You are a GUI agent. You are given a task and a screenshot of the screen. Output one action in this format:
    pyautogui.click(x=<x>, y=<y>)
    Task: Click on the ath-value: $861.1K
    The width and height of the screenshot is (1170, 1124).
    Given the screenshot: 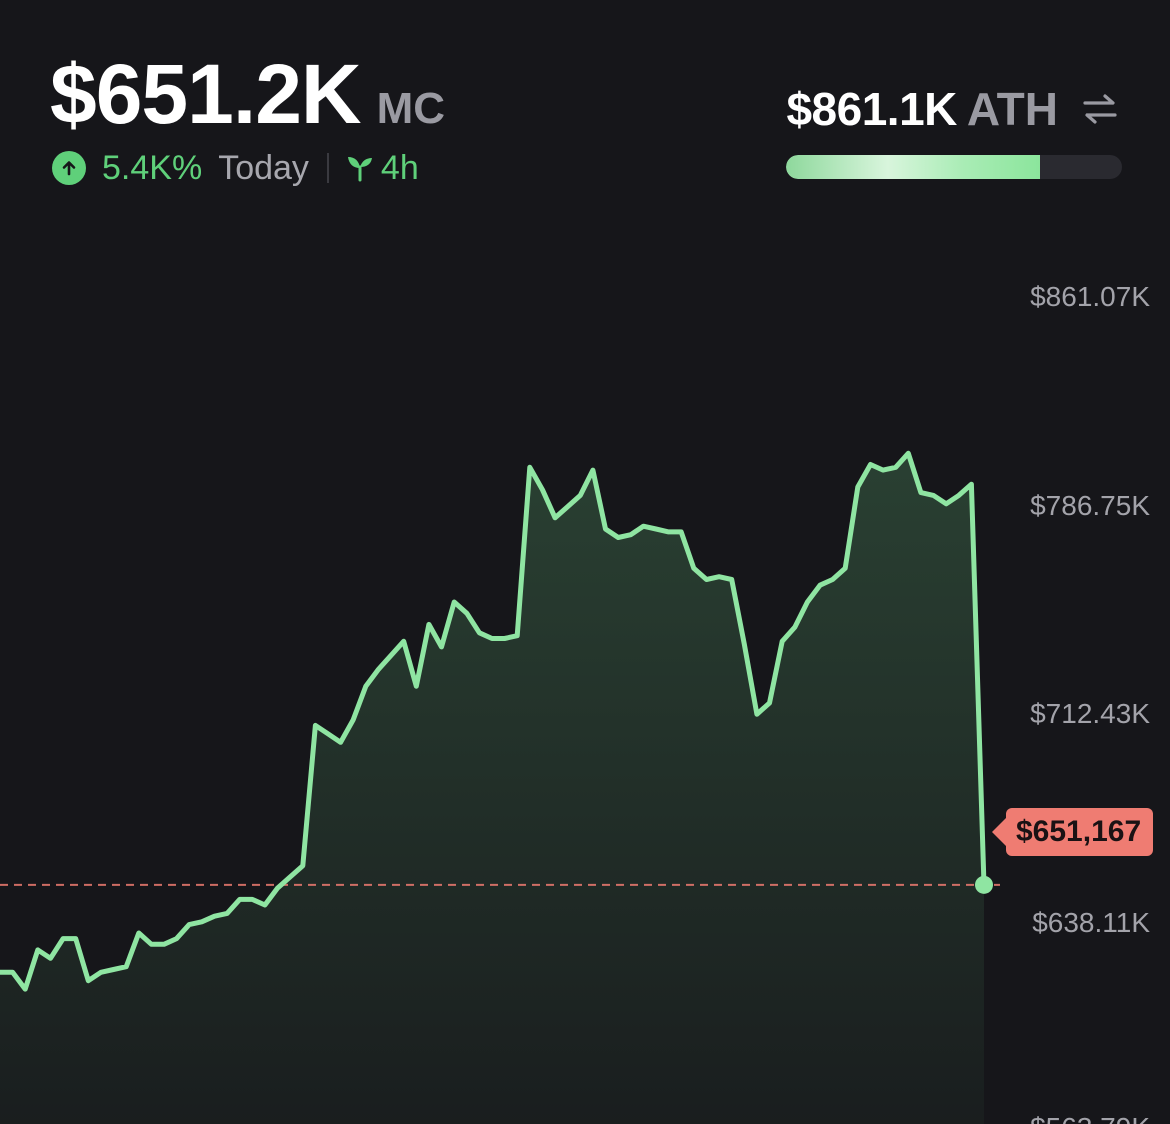 What is the action you would take?
    pyautogui.click(x=871, y=109)
    